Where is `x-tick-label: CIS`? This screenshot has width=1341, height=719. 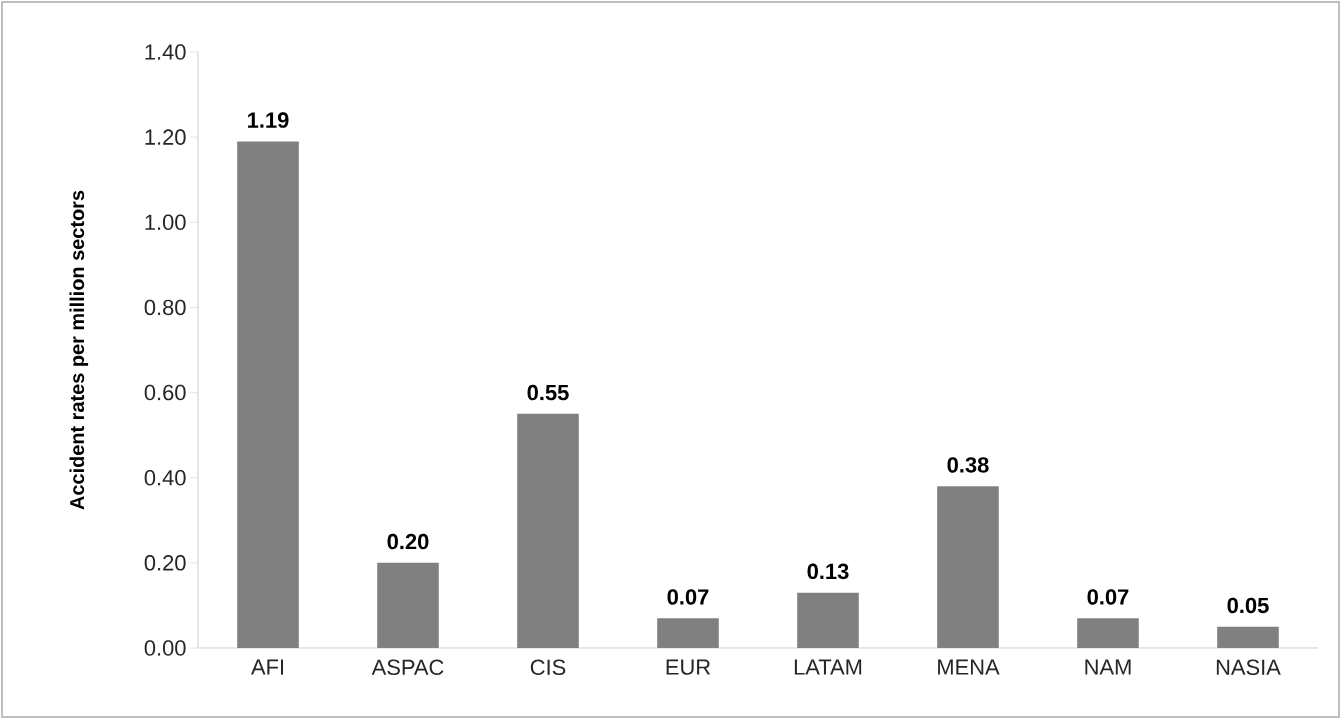 x-tick-label: CIS is located at coordinates (548, 667).